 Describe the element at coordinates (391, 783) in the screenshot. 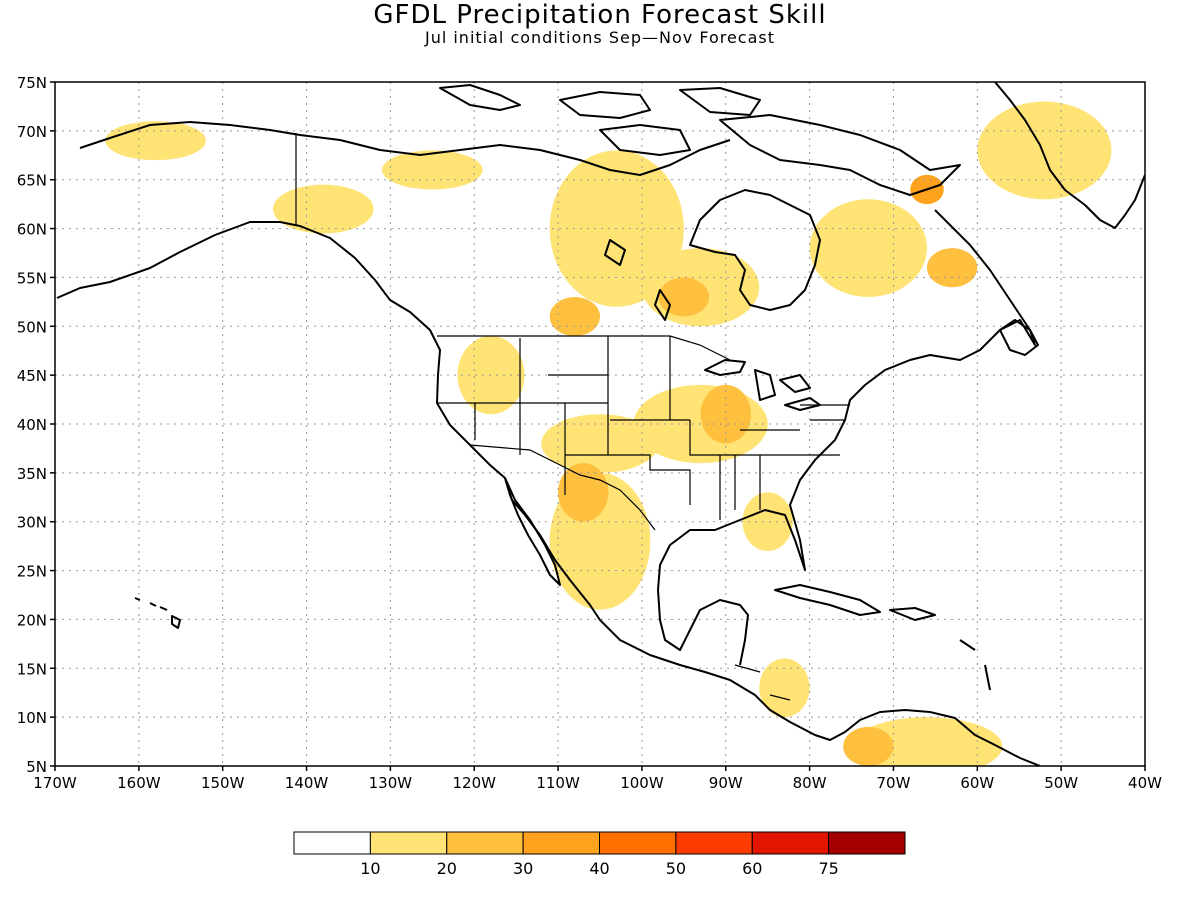

I see `lon-tick-label: 130W` at that location.